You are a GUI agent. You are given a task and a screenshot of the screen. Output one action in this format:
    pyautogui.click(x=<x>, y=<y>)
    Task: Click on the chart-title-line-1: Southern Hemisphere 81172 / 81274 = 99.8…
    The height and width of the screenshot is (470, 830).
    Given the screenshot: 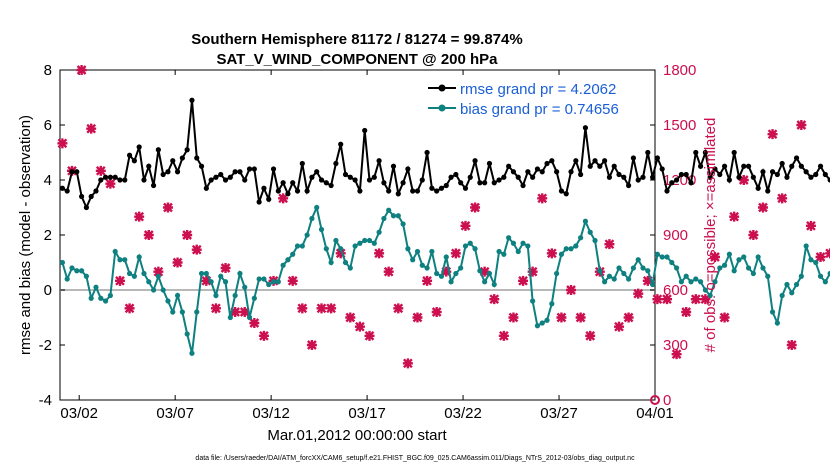 What is the action you would take?
    pyautogui.click(x=356, y=39)
    